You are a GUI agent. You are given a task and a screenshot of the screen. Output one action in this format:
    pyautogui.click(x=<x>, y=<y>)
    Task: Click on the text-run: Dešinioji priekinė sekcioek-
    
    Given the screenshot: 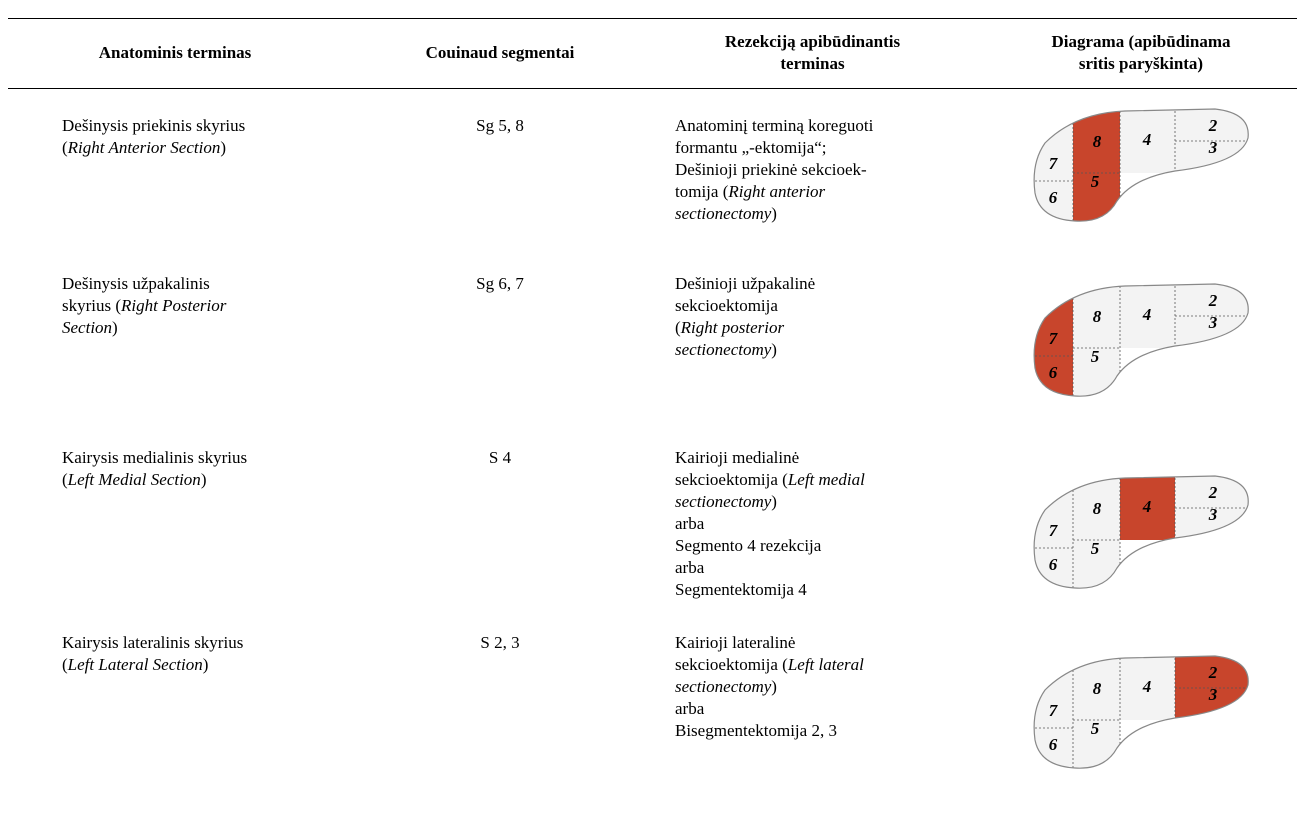 What is the action you would take?
    pyautogui.click(x=771, y=169)
    